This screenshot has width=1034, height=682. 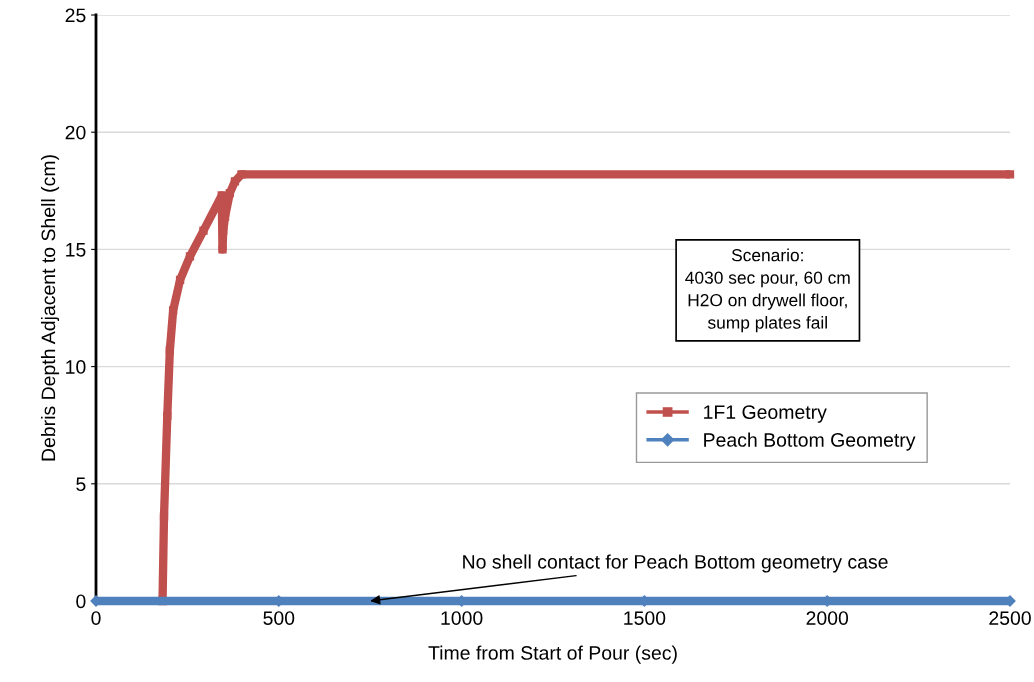 What do you see at coordinates (50, 308) in the screenshot?
I see `y-axis-title: Debris Depth Adjacent to Shell (cm)` at bounding box center [50, 308].